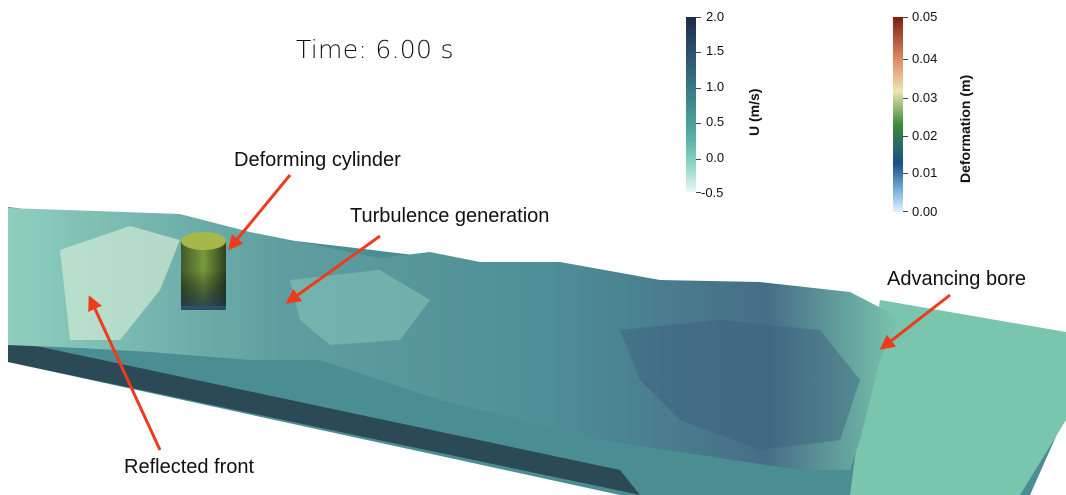 The width and height of the screenshot is (1066, 495). I want to click on wake-region, so click(360, 307).